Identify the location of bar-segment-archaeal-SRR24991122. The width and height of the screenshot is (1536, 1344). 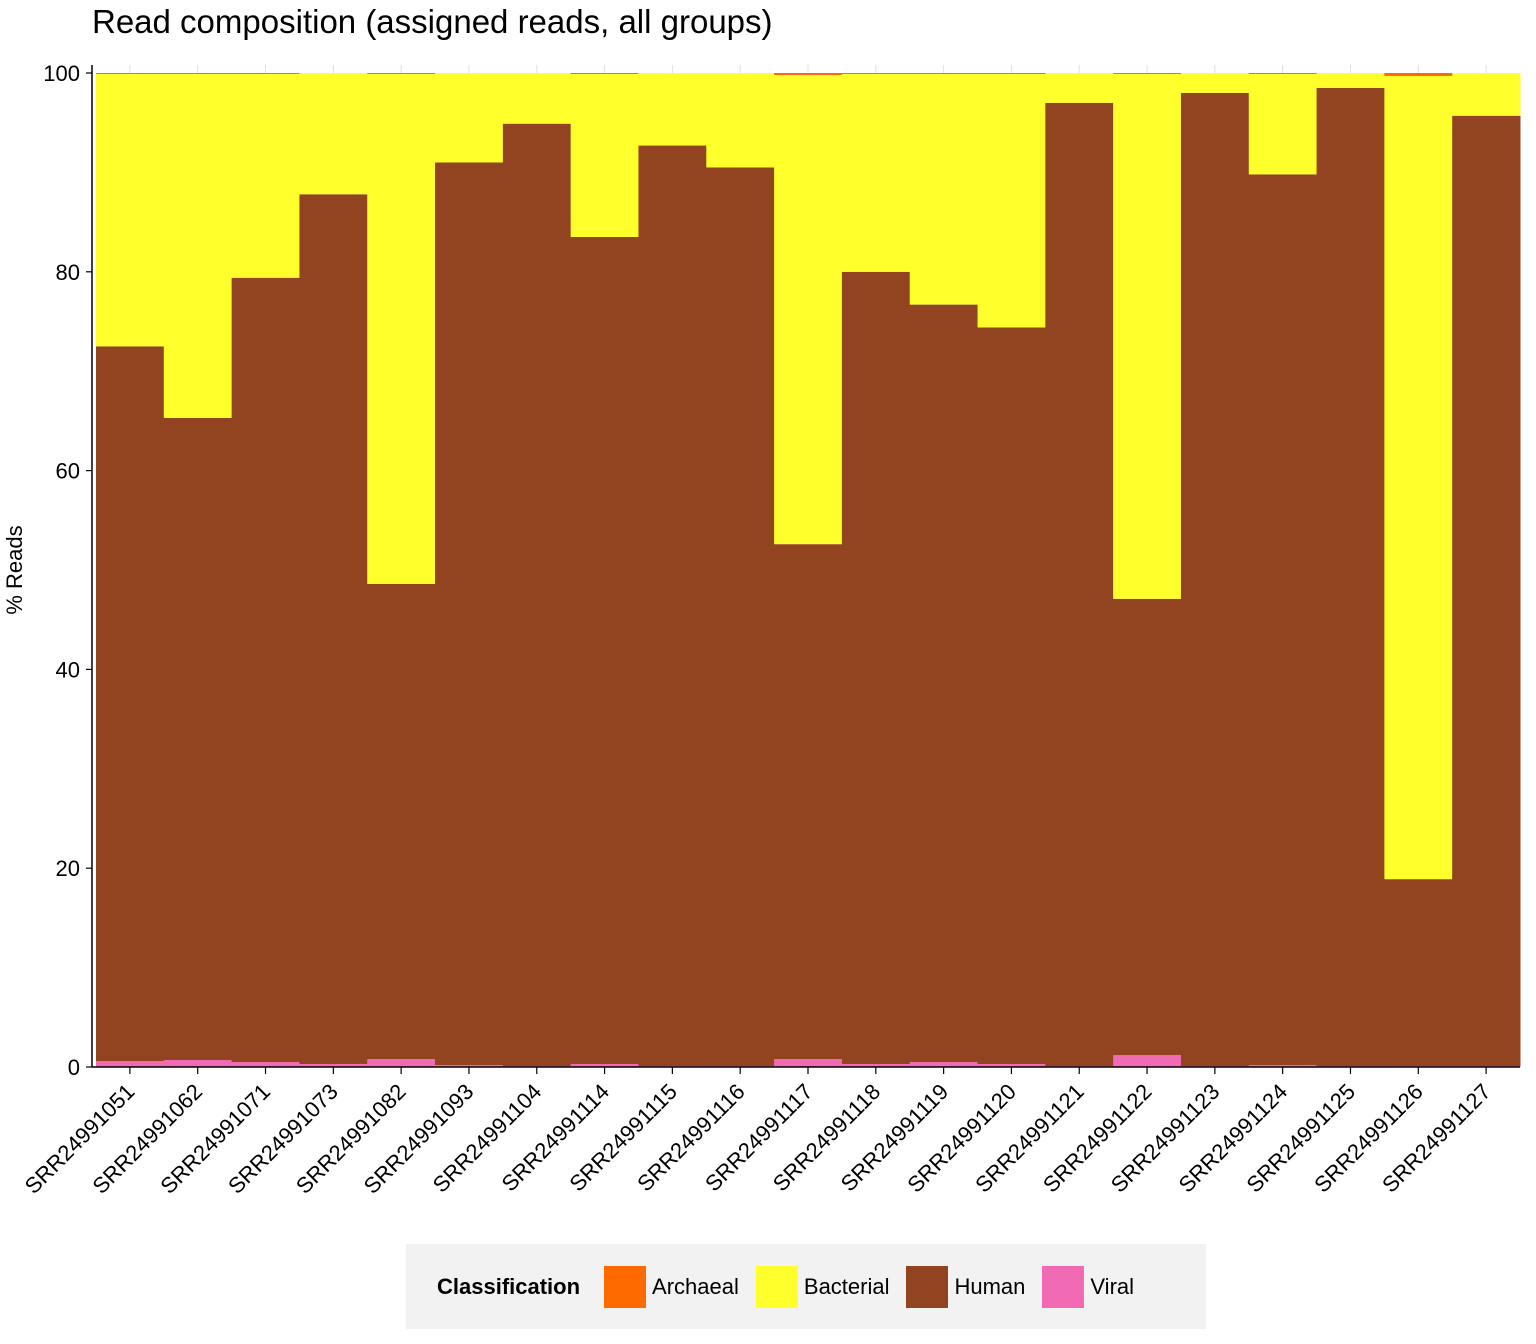
(1147, 73).